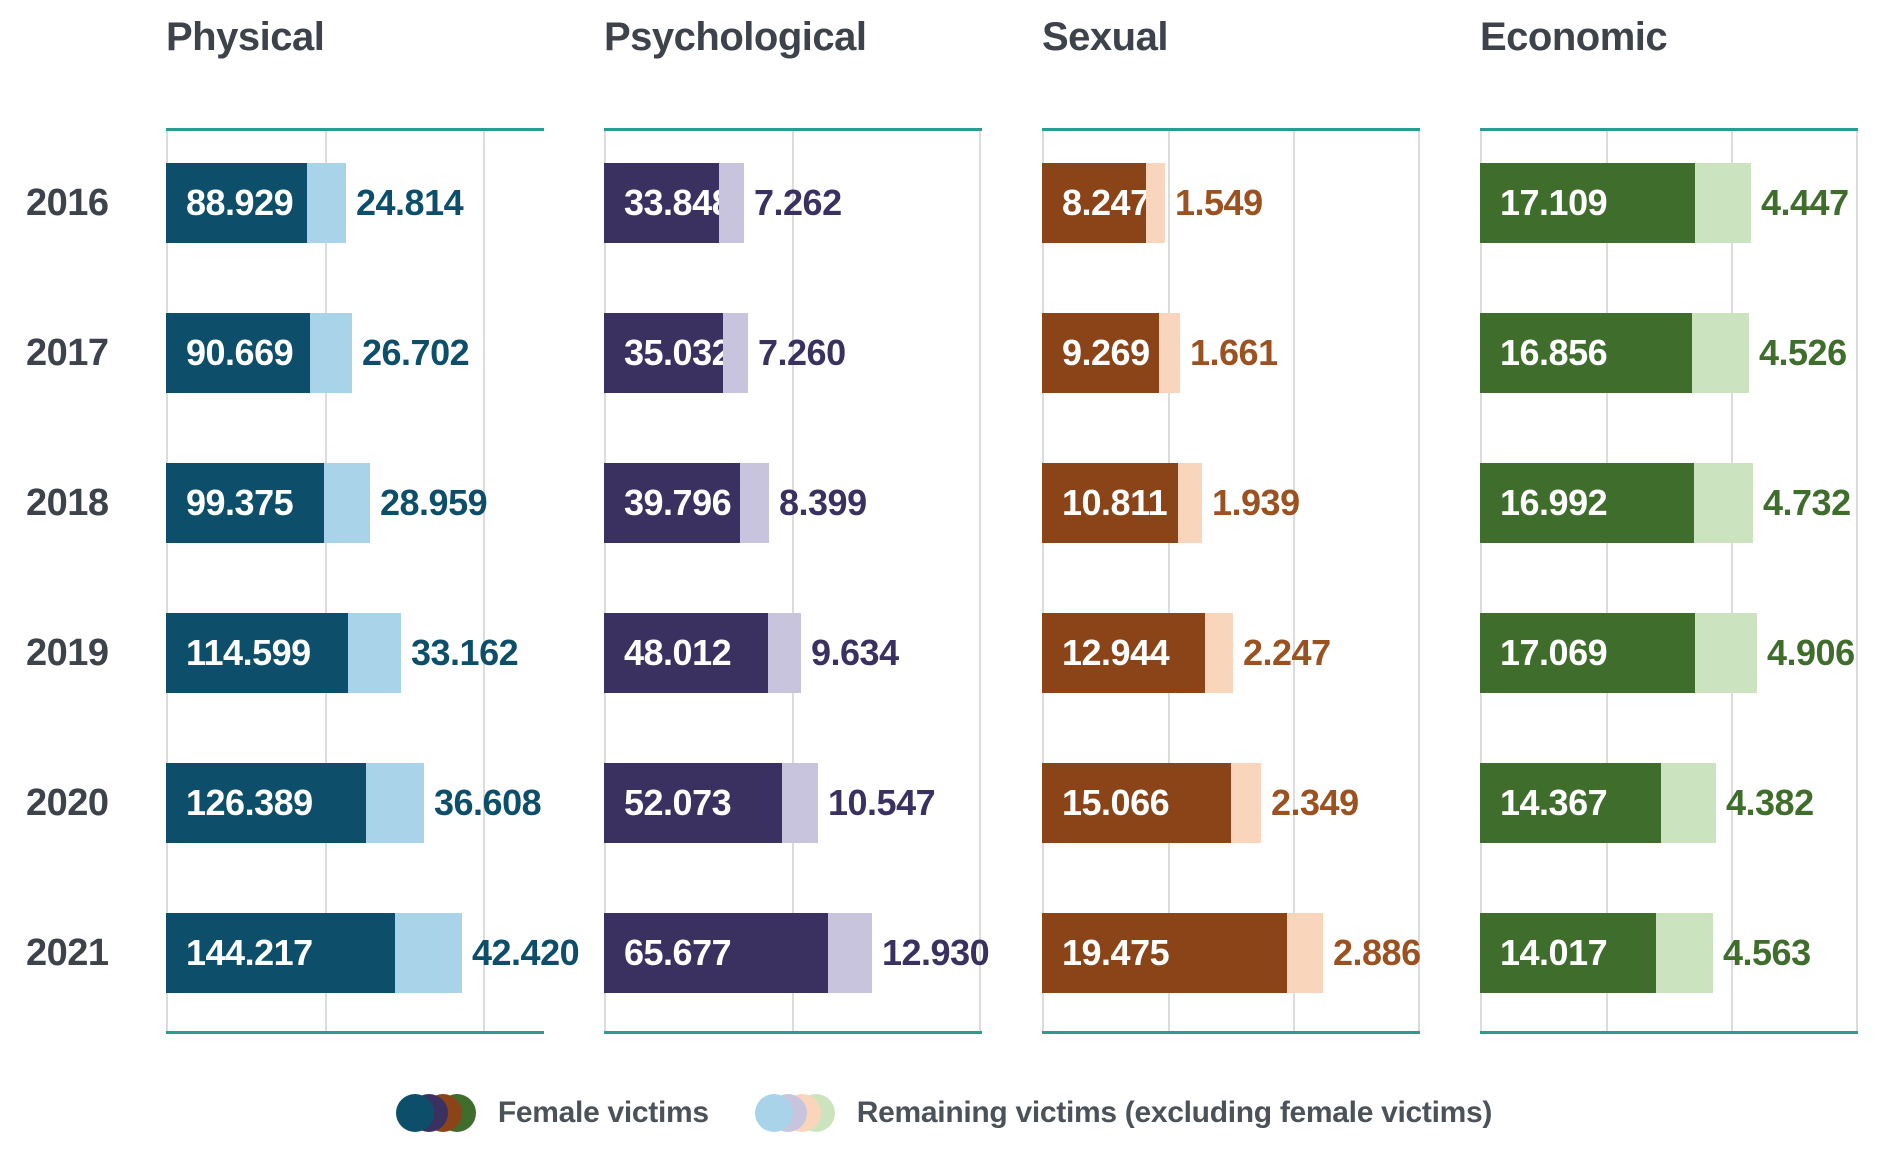 The width and height of the screenshot is (1888, 1174). I want to click on bar-female-segment: 17.109, so click(1587, 203).